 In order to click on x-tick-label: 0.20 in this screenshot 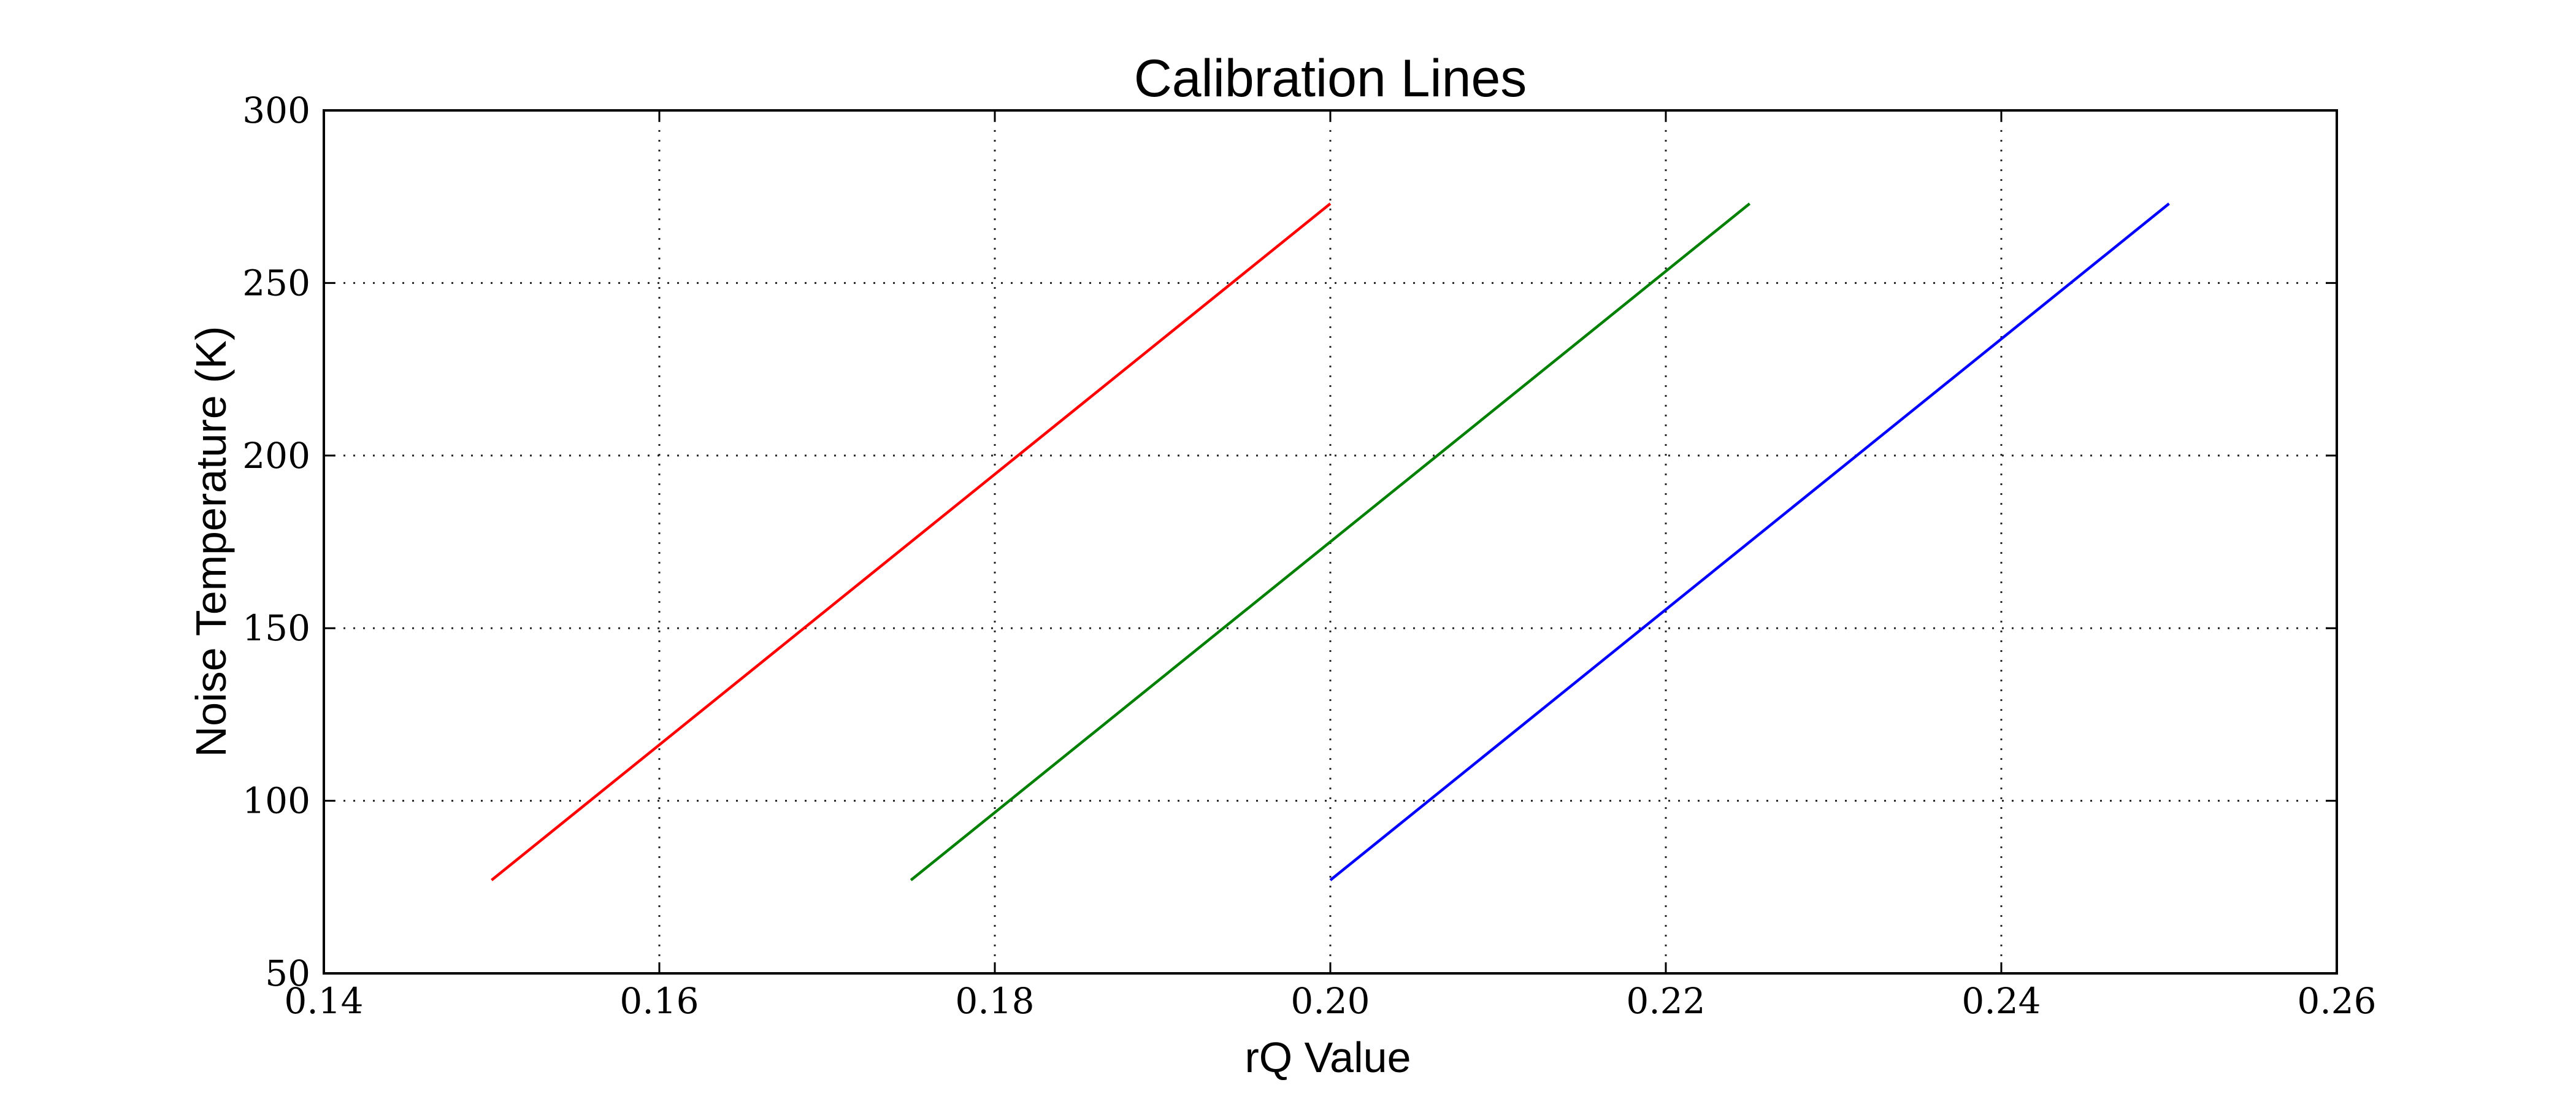, I will do `click(1330, 1001)`.